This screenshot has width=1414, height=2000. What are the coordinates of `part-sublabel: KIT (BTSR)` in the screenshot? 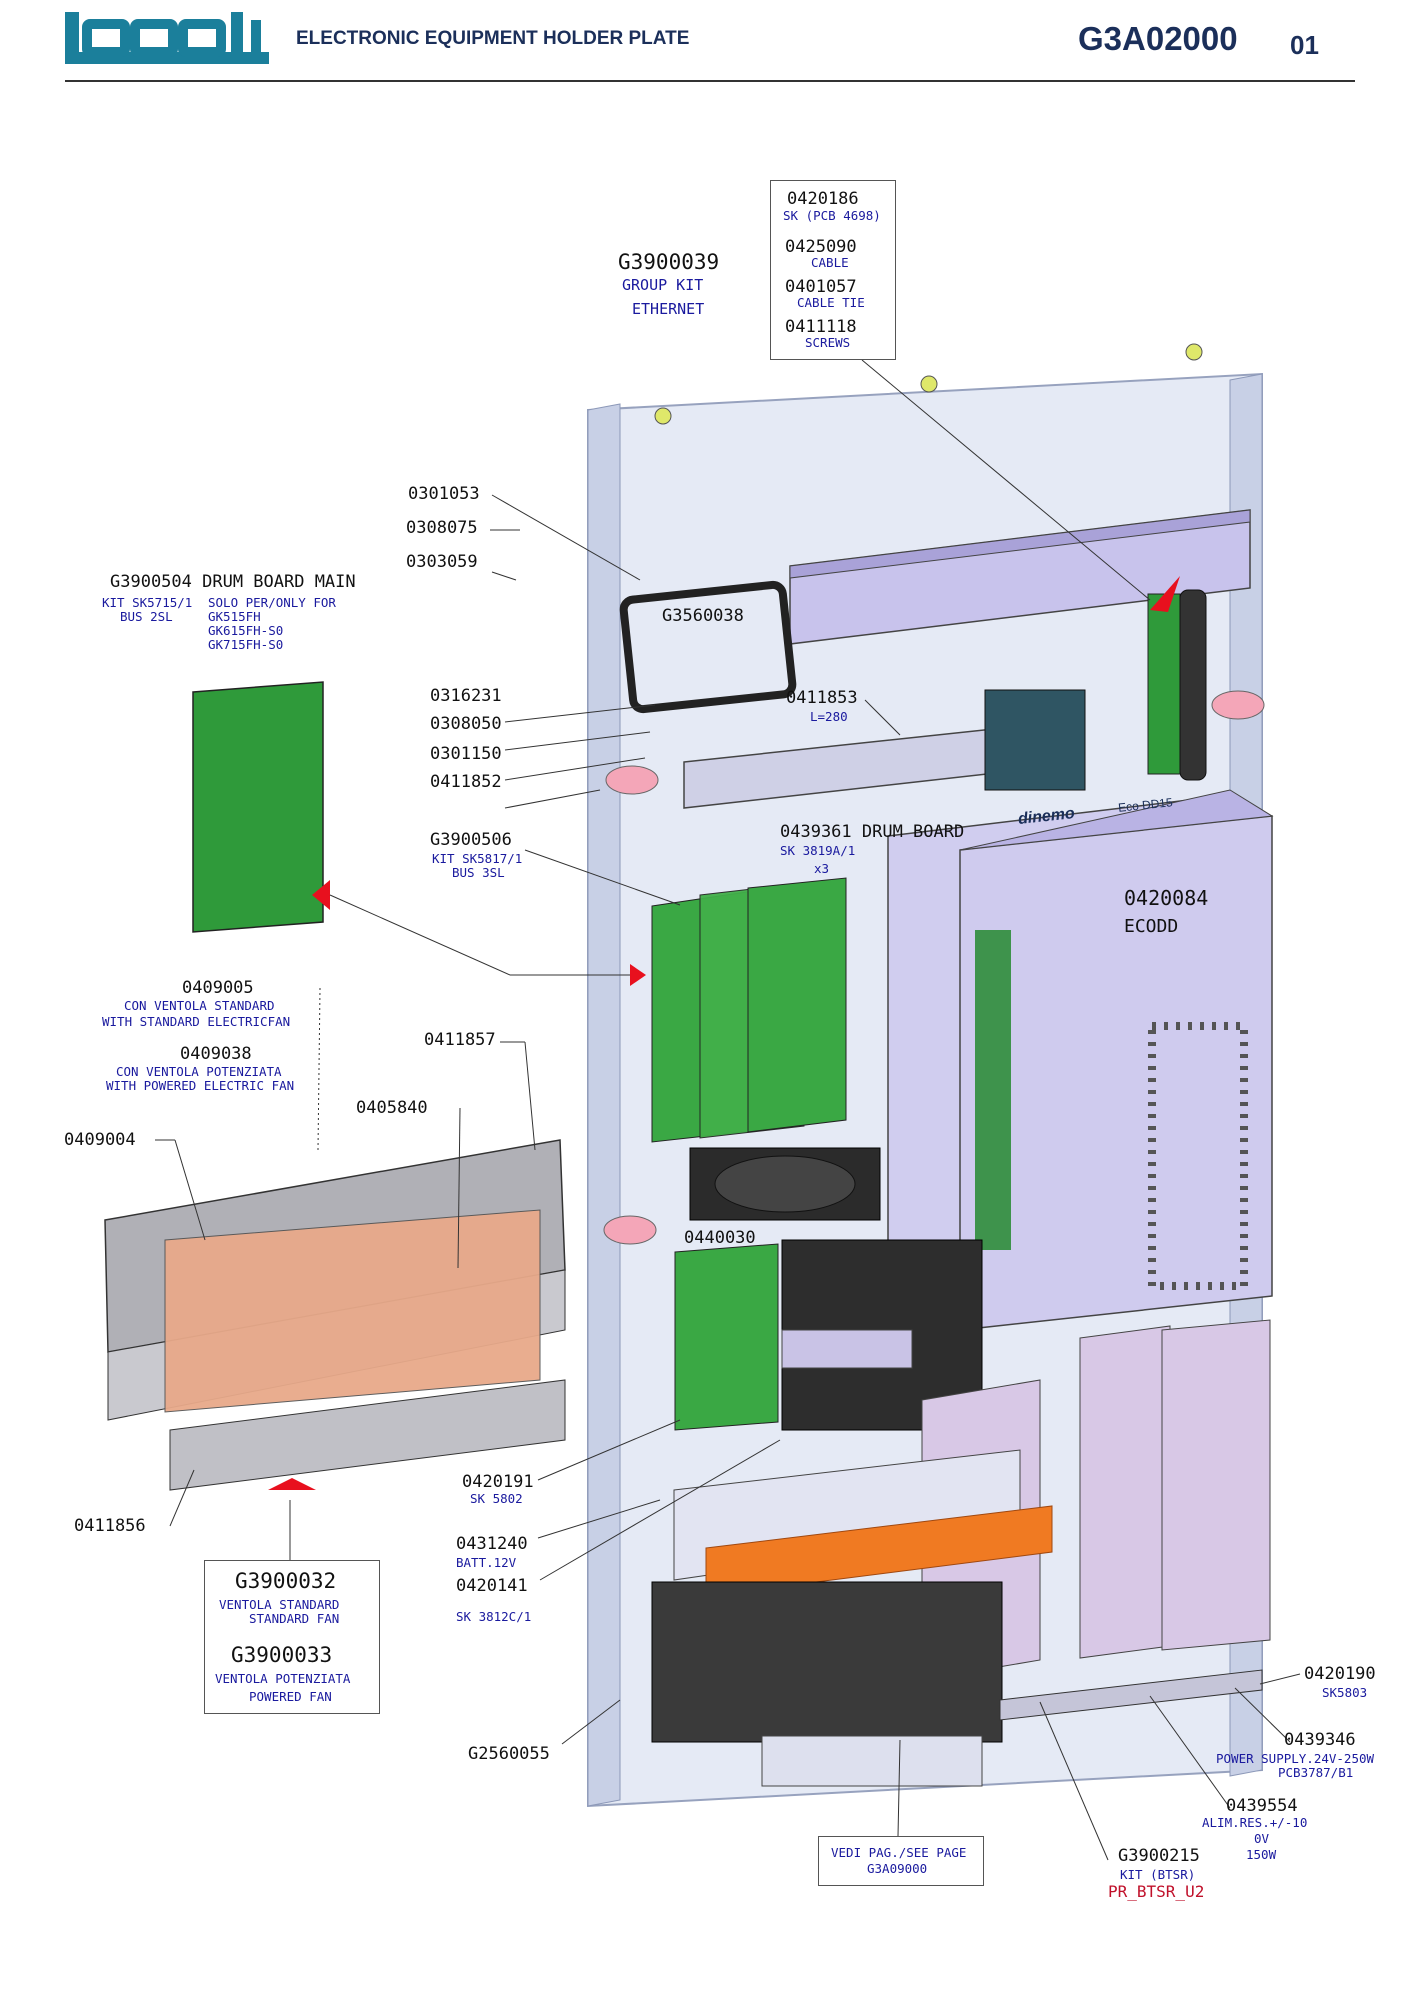 It's located at (1158, 1874).